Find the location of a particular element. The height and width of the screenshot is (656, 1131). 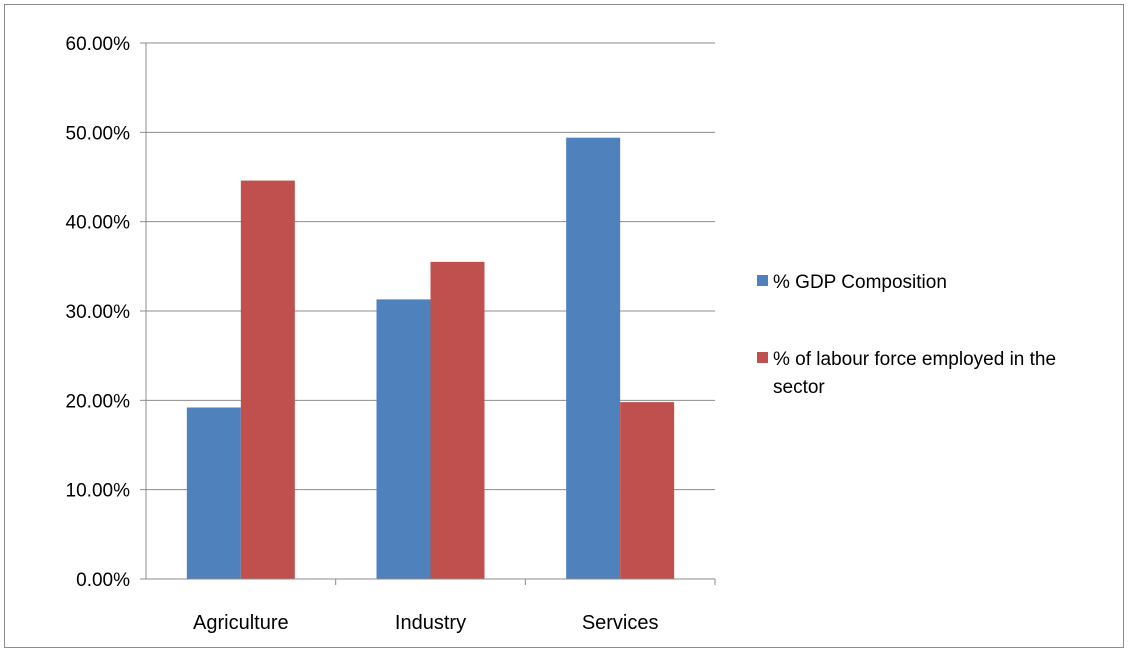

y-tick-label: 30.00% is located at coordinates (98, 312).